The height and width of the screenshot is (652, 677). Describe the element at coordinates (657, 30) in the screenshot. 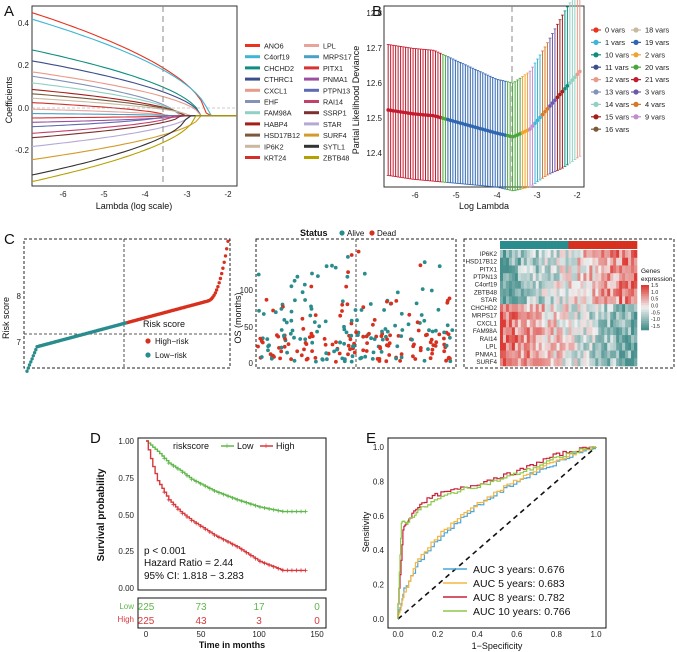

I see `panel-b-legend-label: 18 vars` at that location.